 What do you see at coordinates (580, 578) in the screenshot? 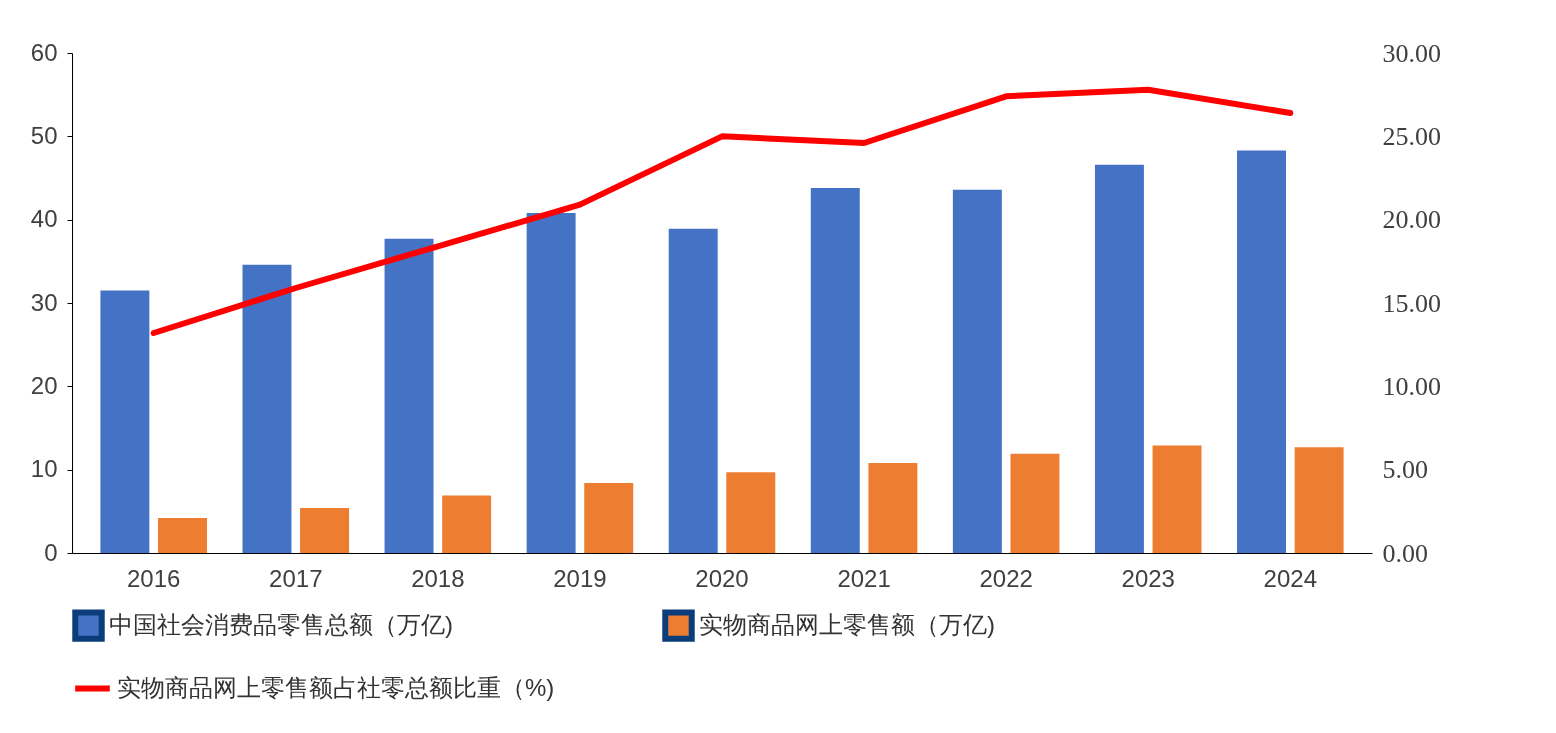
I see `x-tick-label: 2019` at bounding box center [580, 578].